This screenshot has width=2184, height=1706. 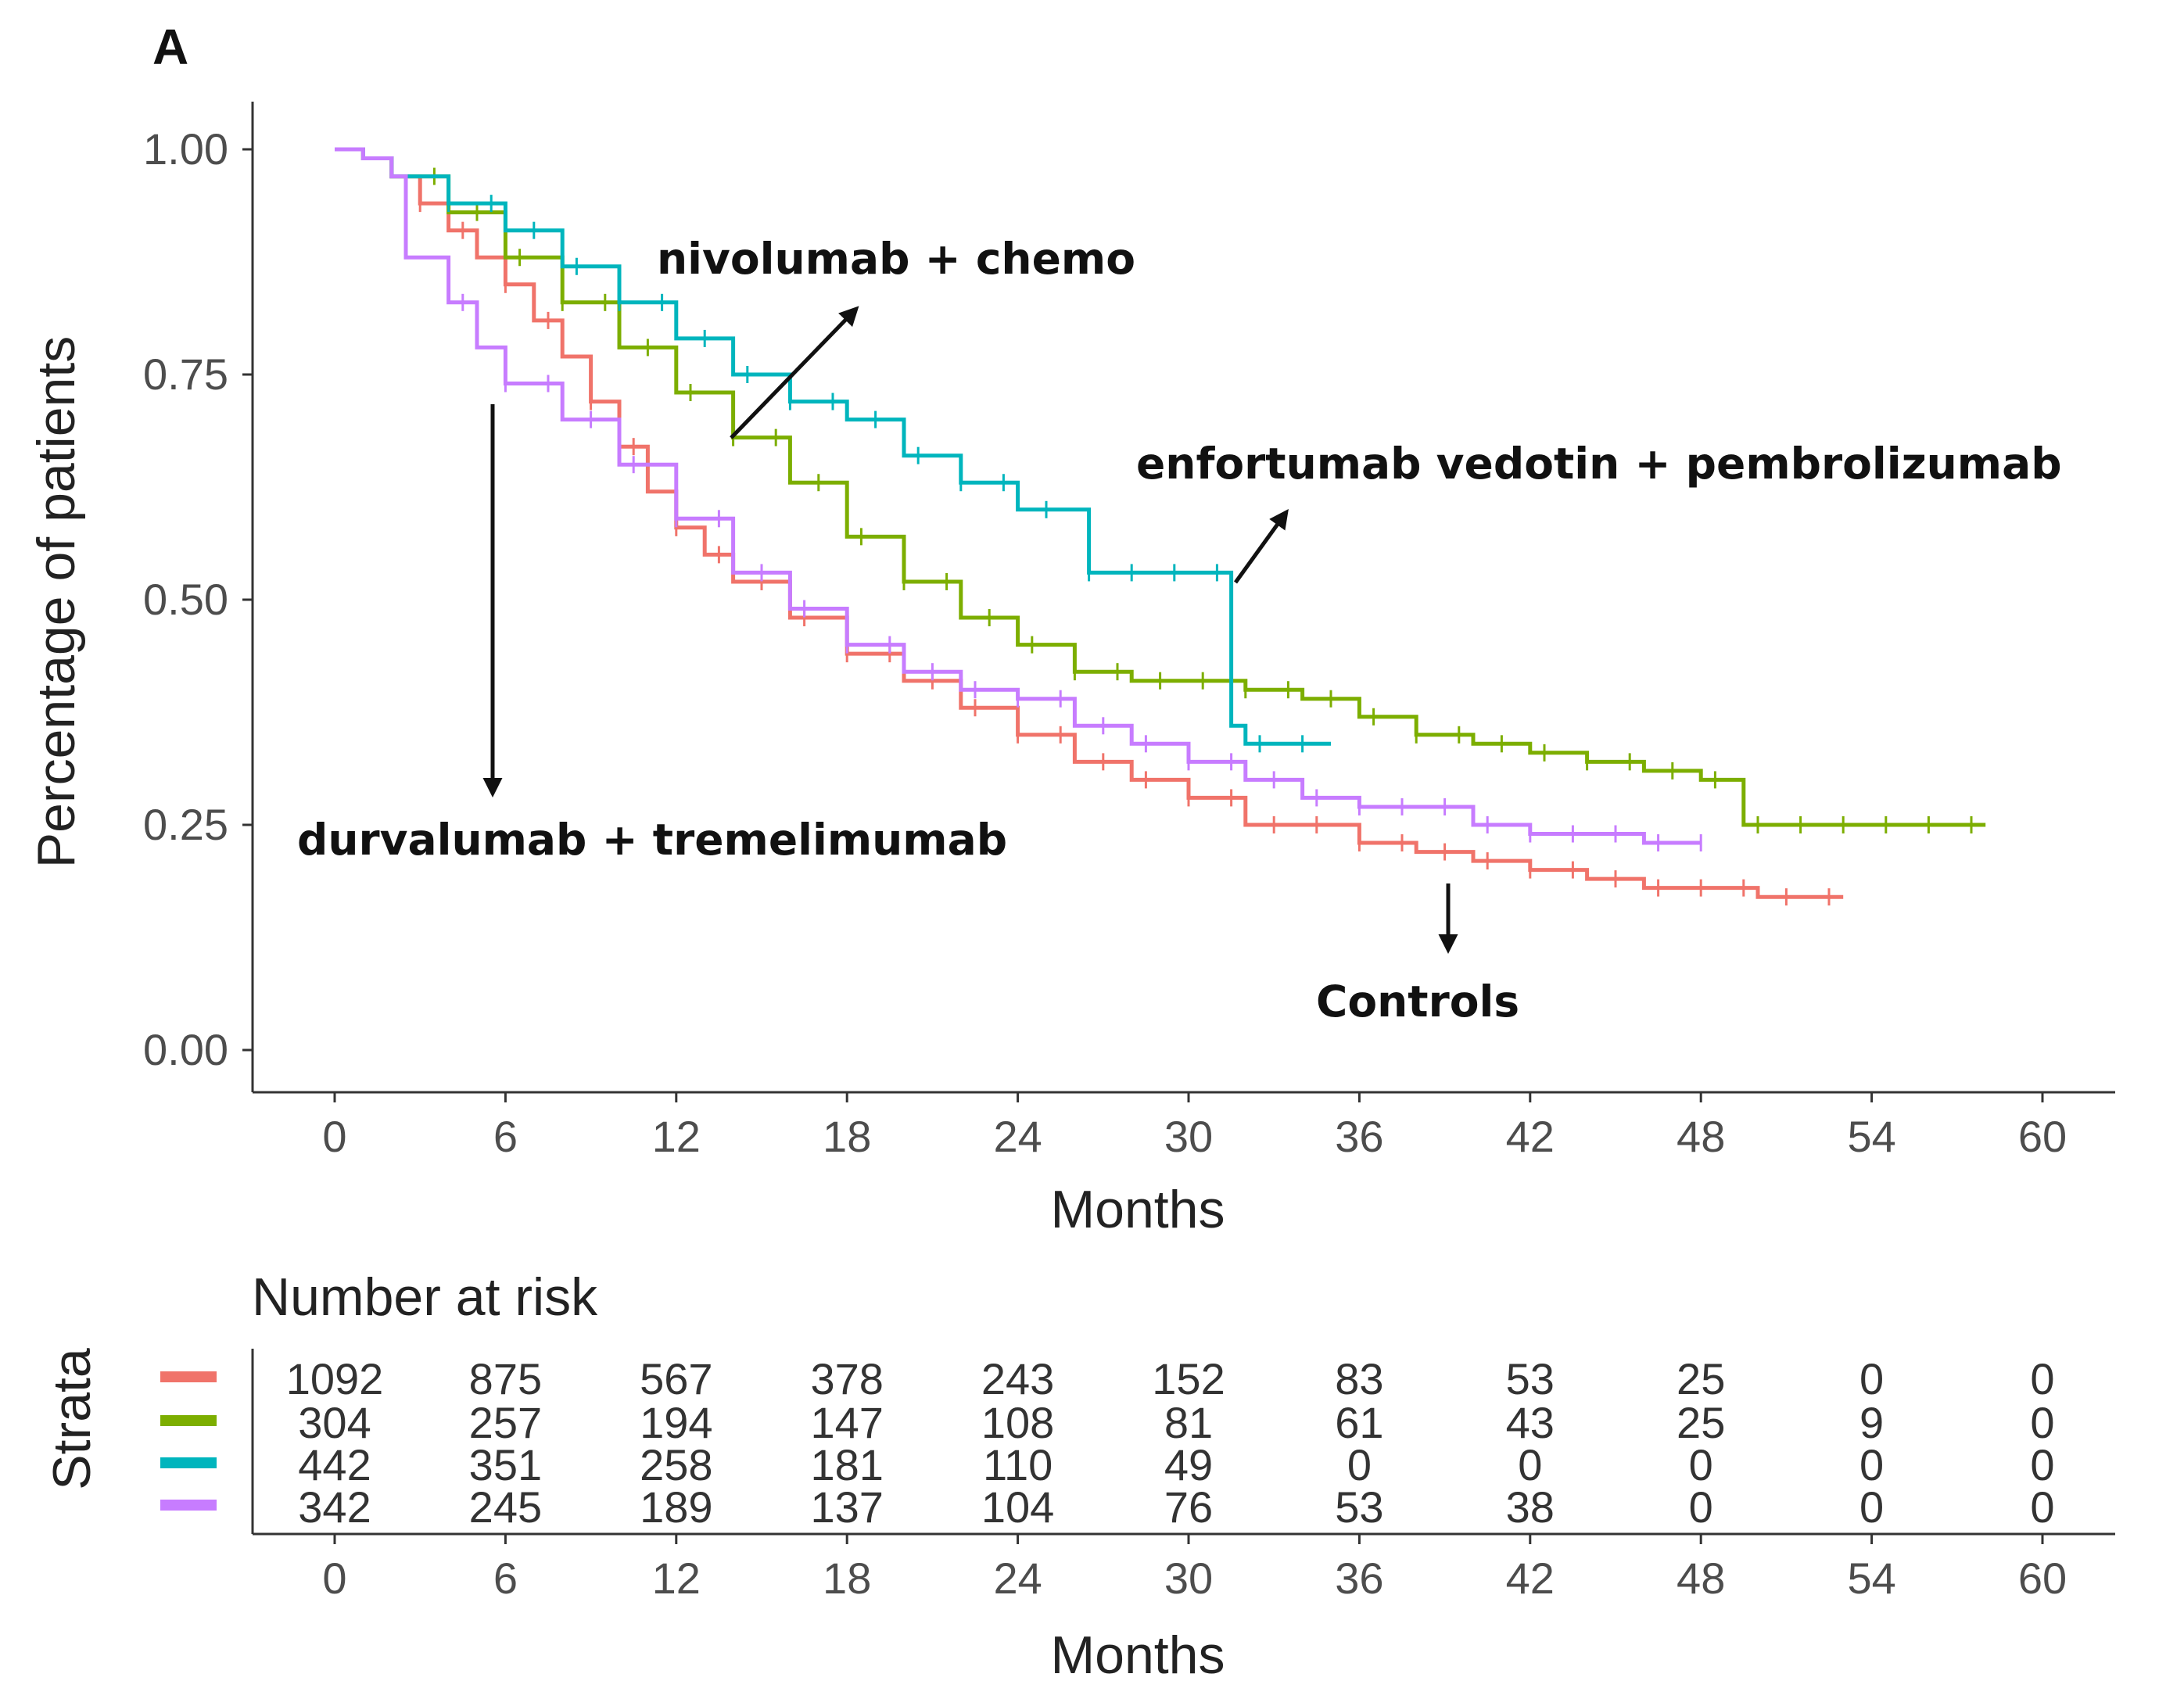 I want to click on risk-x-tick-label: 18, so click(x=847, y=1579).